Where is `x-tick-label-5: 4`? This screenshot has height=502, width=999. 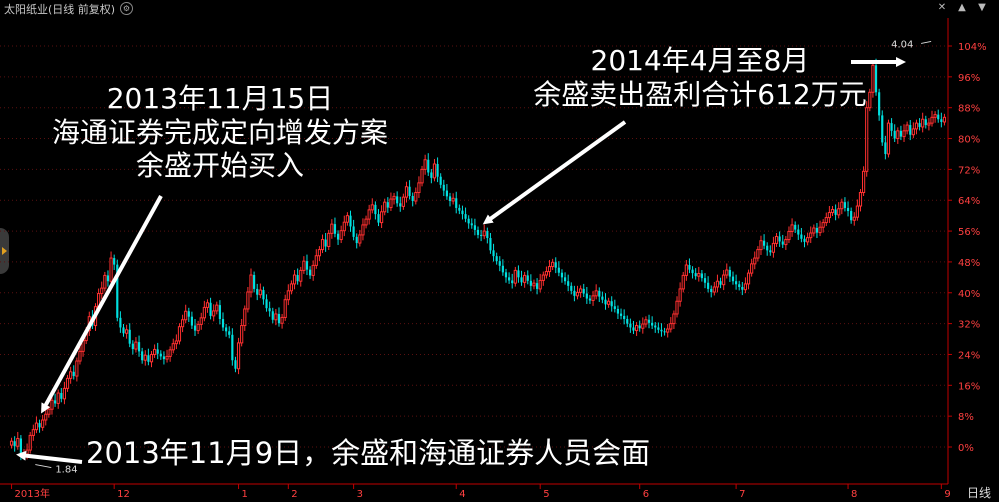
x-tick-label-5: 4 is located at coordinates (462, 494).